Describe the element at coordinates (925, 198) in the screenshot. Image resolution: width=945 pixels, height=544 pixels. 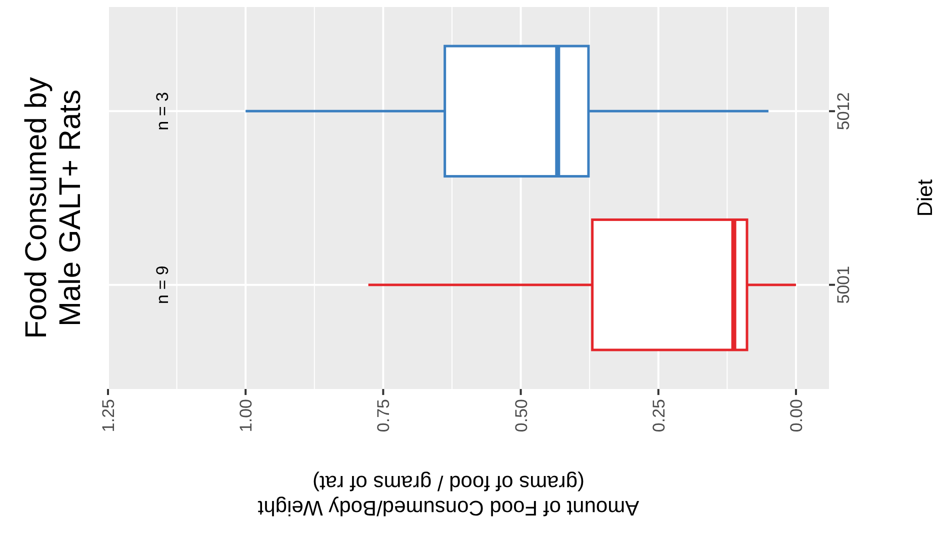
I see `y-axis-title: Diet` at that location.